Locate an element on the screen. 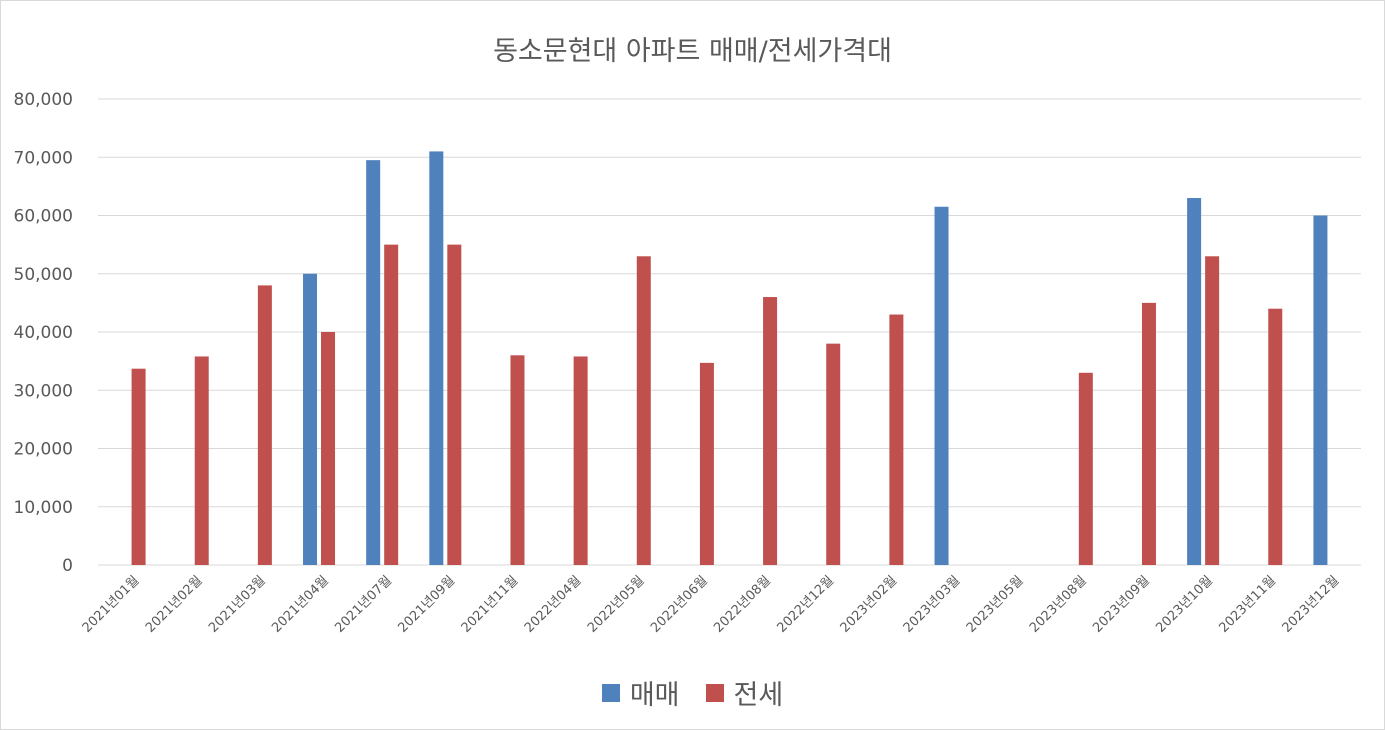 The image size is (1385, 730). x-tick-label: 2023년03월 is located at coordinates (932, 604).